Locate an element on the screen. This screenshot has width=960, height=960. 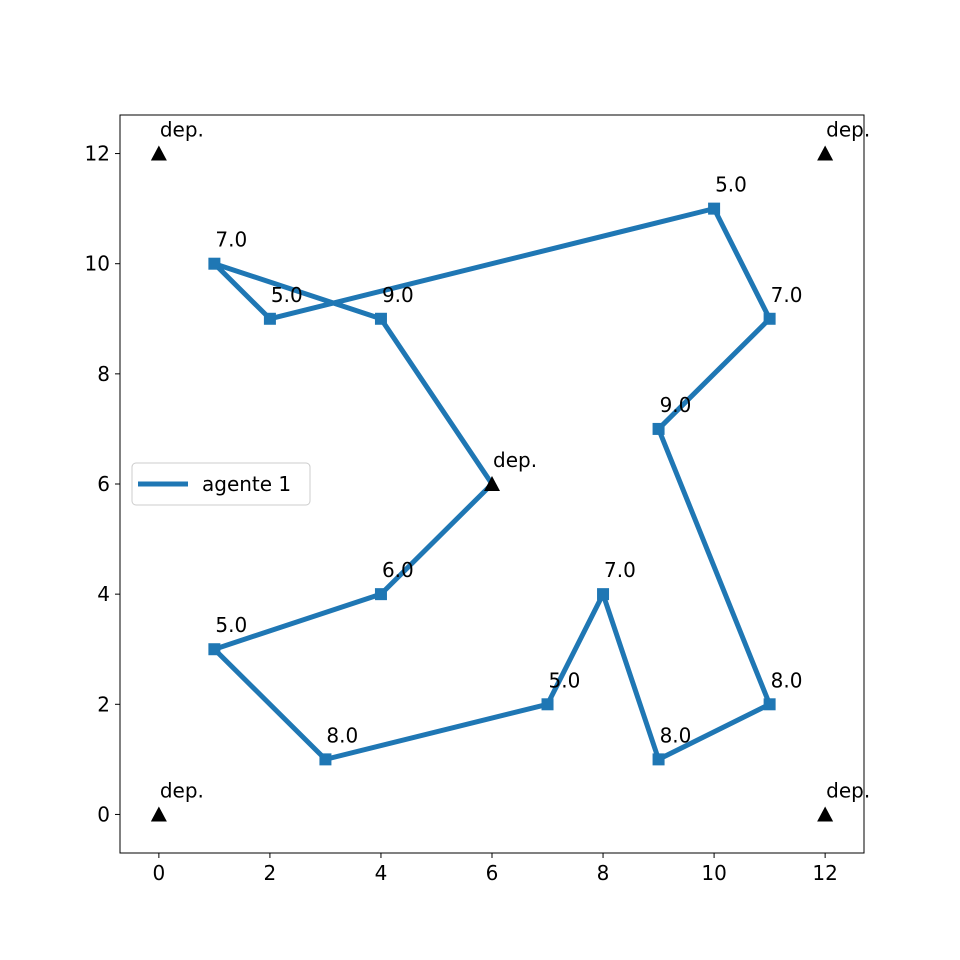
legend-box is located at coordinates (221, 484).